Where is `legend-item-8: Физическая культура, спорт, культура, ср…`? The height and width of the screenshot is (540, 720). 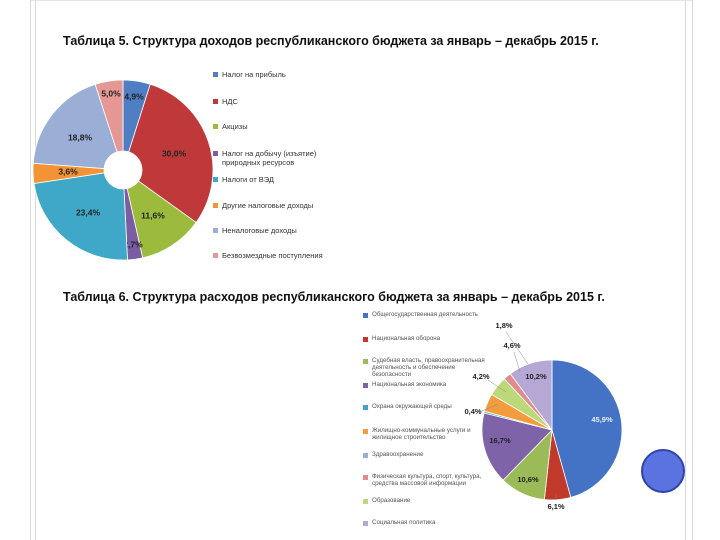
legend-item-8: Физическая культура, спорт, культура, ср… is located at coordinates (425, 480).